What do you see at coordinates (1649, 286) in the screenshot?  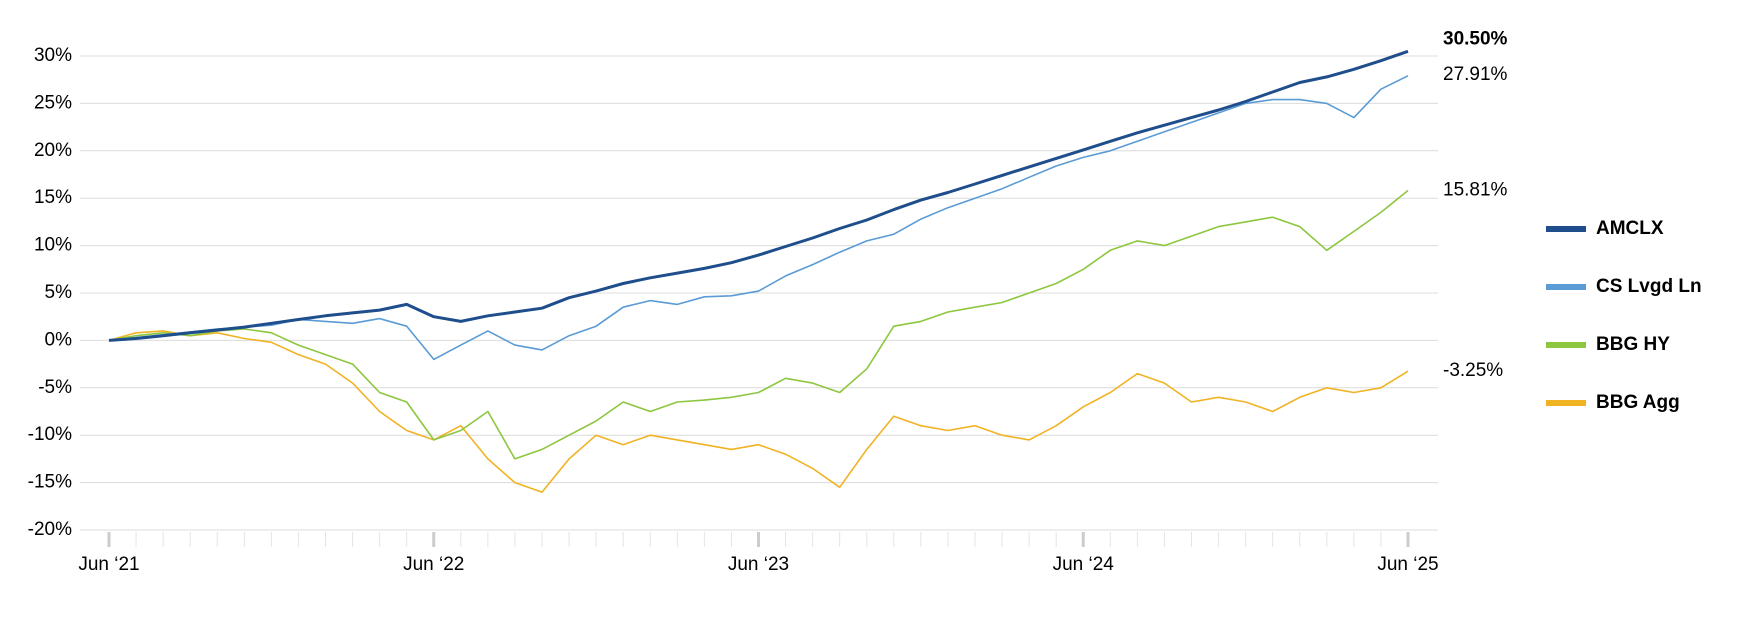 I see `legend-label: CS Lvgd Ln` at bounding box center [1649, 286].